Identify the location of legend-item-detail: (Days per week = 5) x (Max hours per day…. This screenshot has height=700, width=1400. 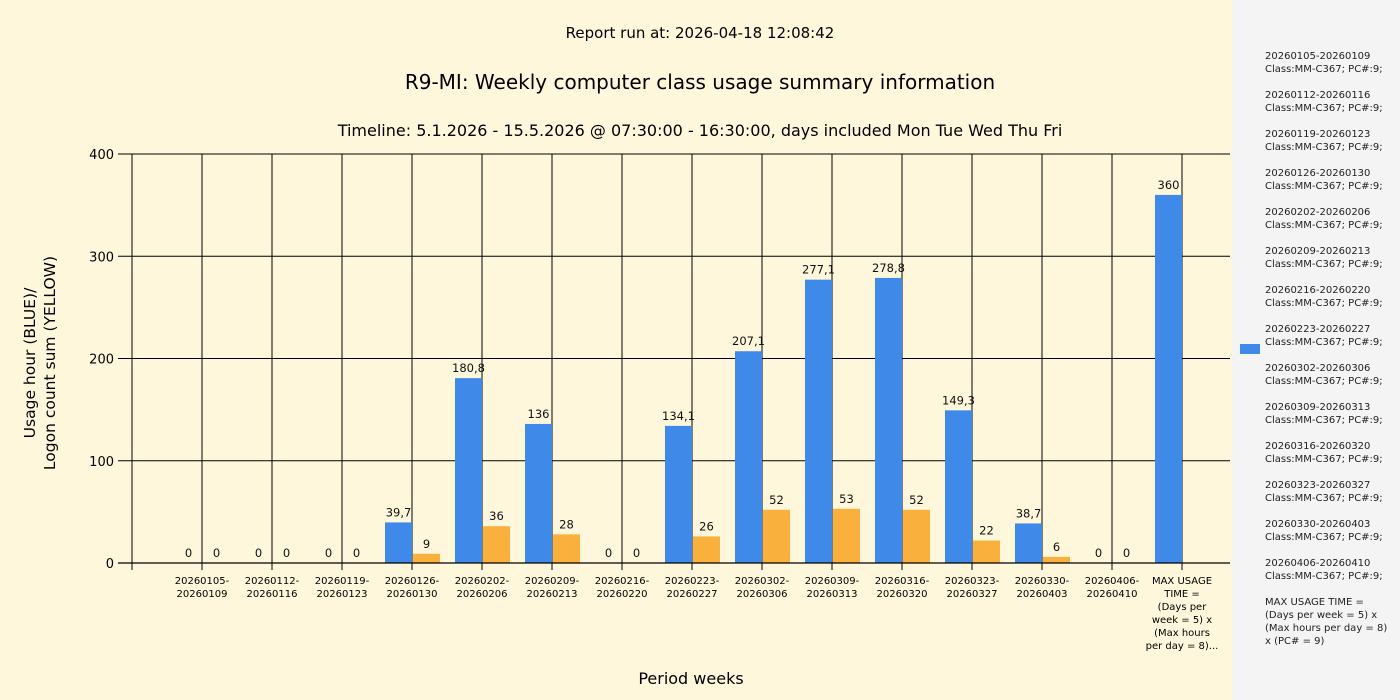
(1326, 628).